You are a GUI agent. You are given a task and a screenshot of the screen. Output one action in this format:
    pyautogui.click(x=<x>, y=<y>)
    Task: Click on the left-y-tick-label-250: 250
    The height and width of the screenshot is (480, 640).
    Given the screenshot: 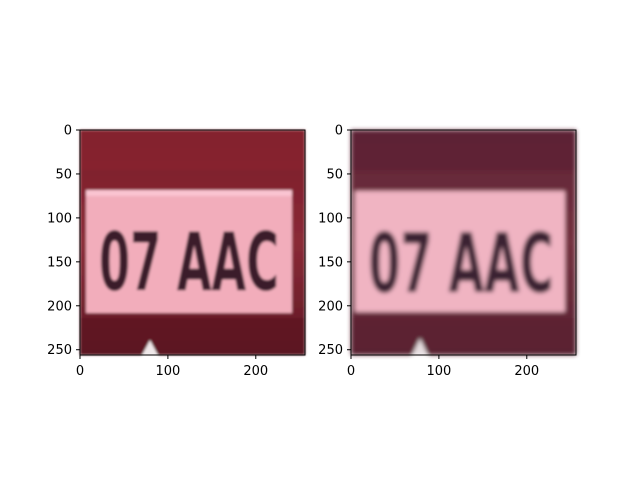 What is the action you would take?
    pyautogui.click(x=59, y=350)
    